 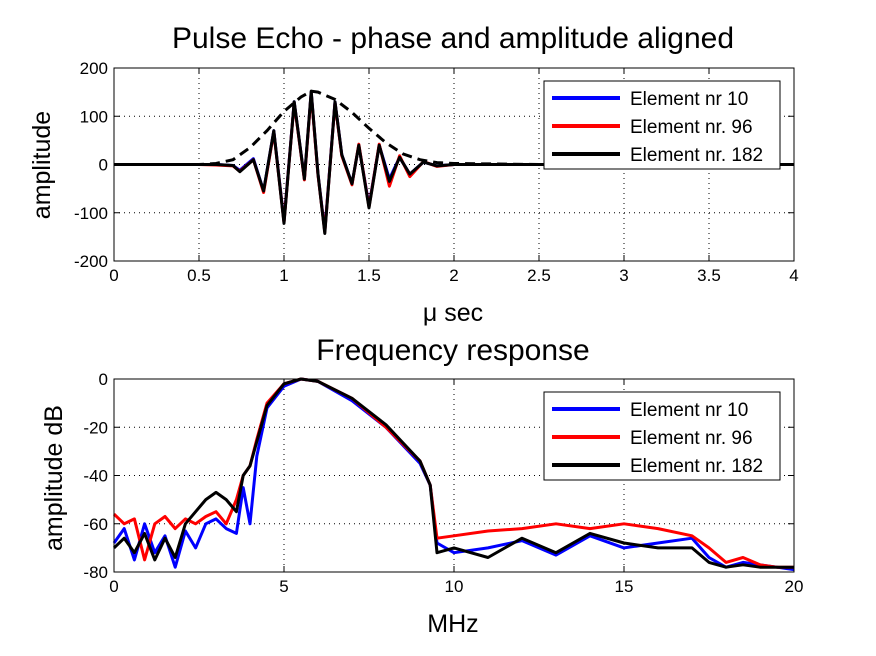 I want to click on x-tick-label: 15, so click(x=624, y=586).